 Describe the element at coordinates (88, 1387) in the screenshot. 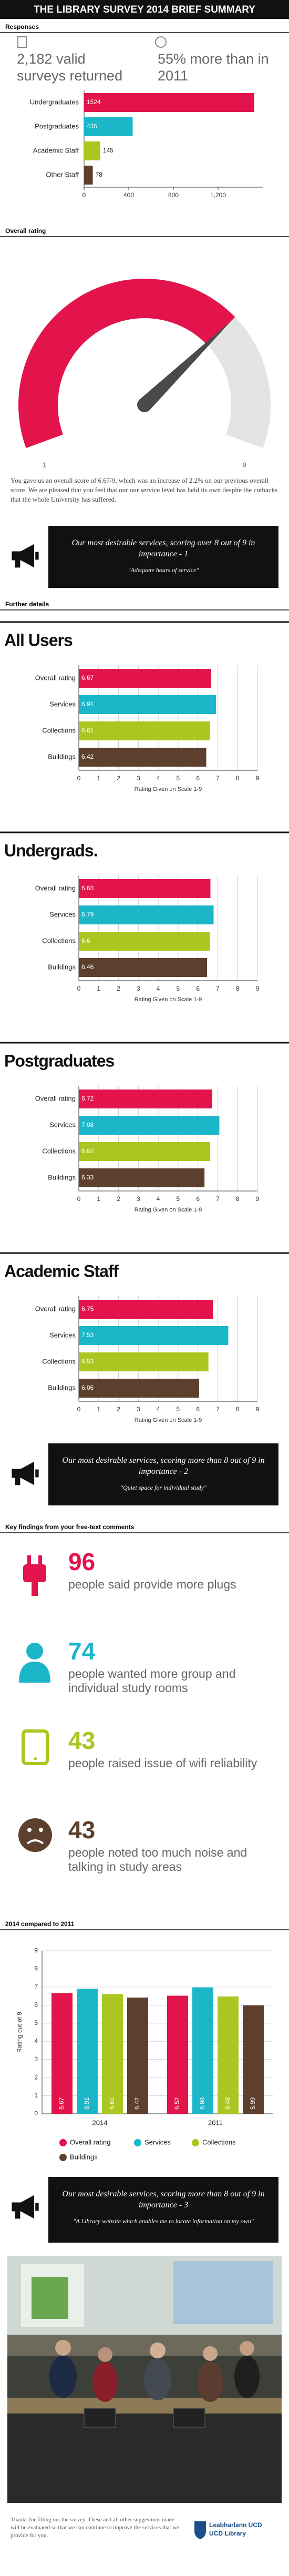

I see `value-label: 6.06` at that location.